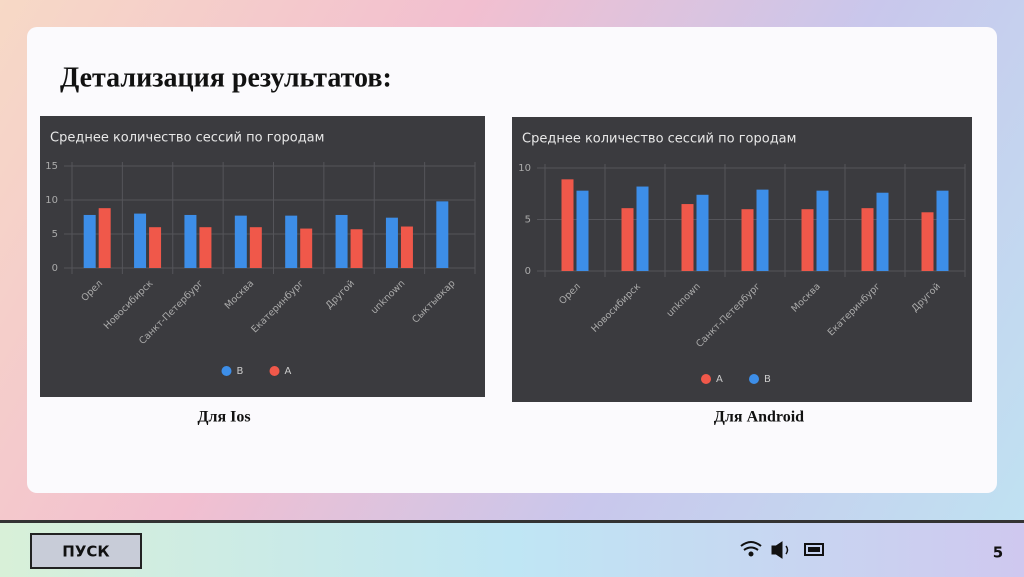  Describe the element at coordinates (782, 550) in the screenshot. I see `tray-icons` at that location.